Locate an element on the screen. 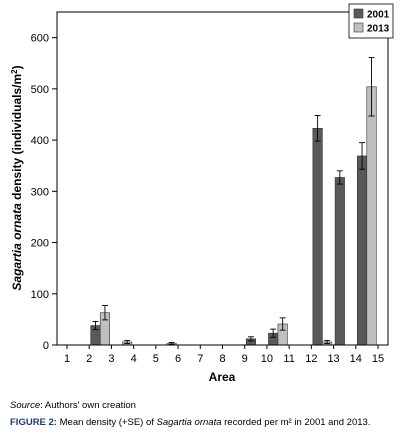 This screenshot has width=403, height=444. x-tick-label: 11 is located at coordinates (288, 359).